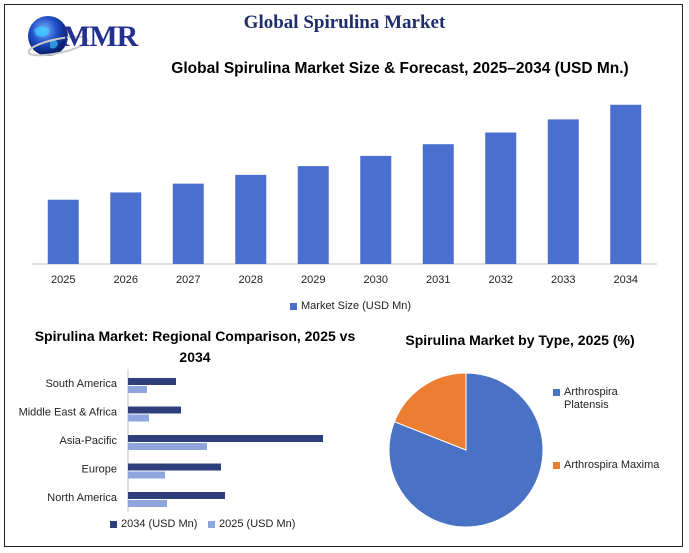  Describe the element at coordinates (99, 470) in the screenshot. I see `y-tick-europe: Europe` at that location.